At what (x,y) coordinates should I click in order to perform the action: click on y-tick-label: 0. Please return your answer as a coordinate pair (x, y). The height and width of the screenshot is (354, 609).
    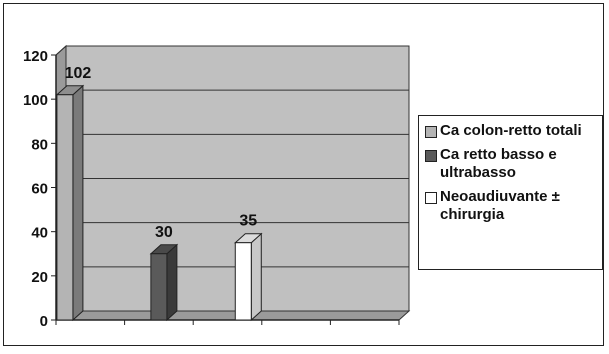
    Looking at the image, I should click on (44, 321).